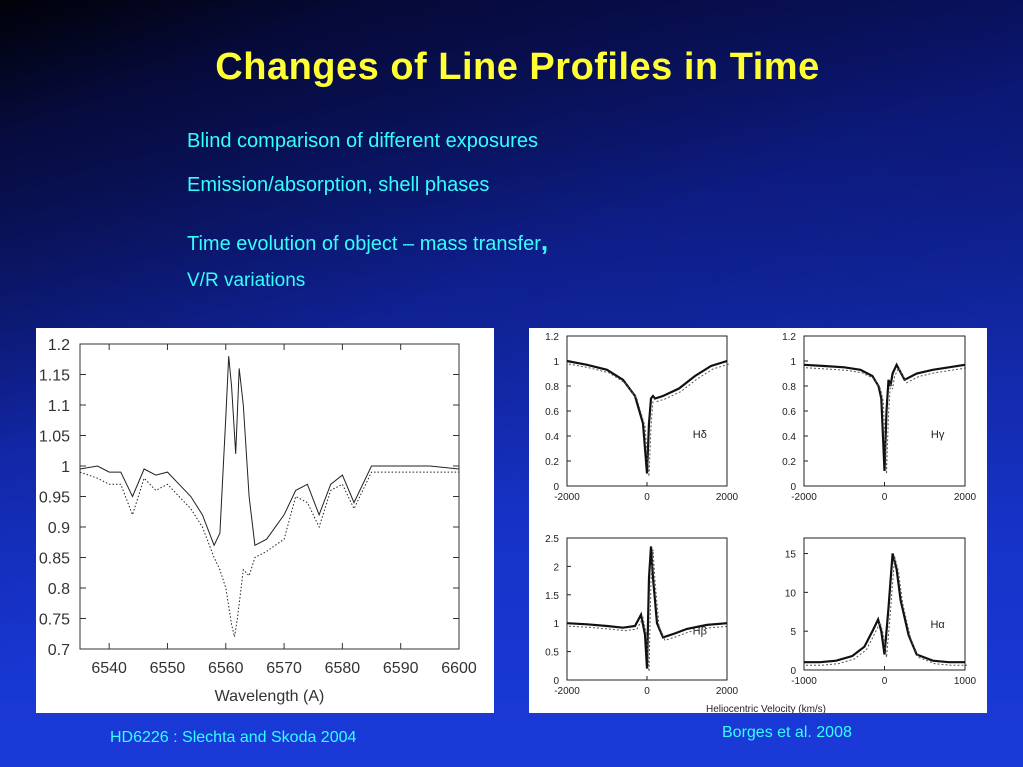 This screenshot has height=767, width=1023. Describe the element at coordinates (59, 650) in the screenshot. I see `y-tick-label: 0.7` at that location.